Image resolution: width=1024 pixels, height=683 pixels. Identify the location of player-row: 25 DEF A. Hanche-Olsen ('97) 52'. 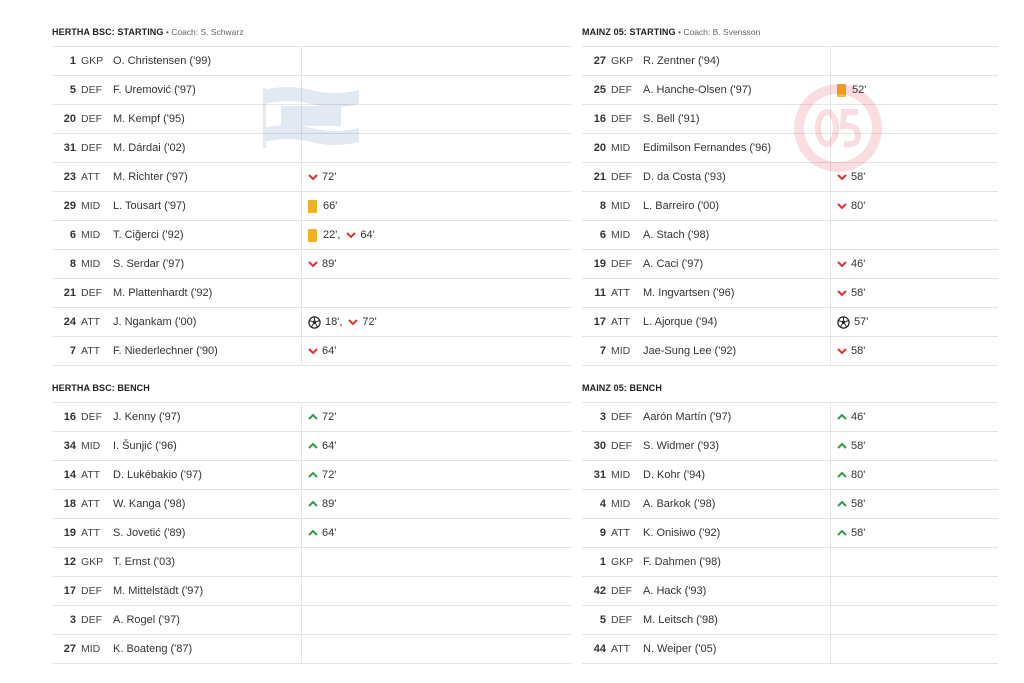
(790, 90).